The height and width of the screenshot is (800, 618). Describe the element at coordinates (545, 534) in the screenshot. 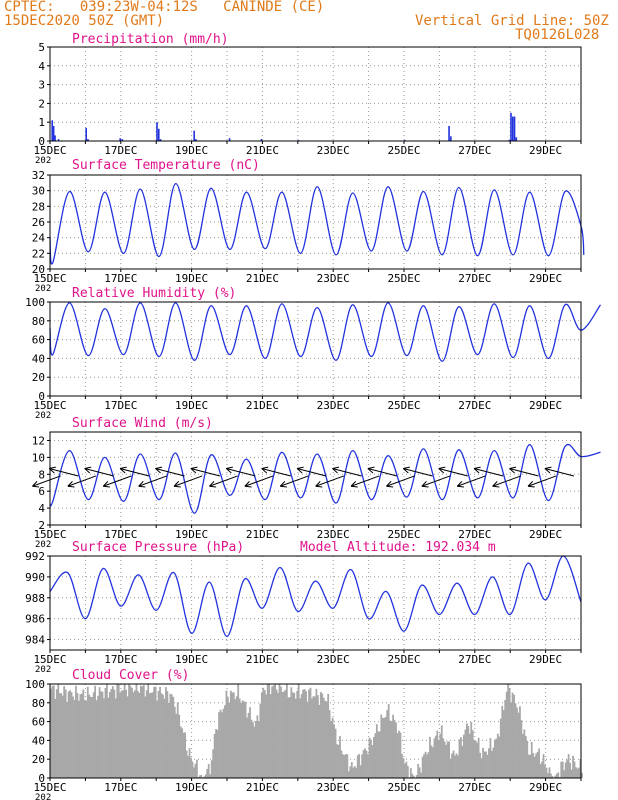

I see `x-tick-label: 29DEC` at that location.